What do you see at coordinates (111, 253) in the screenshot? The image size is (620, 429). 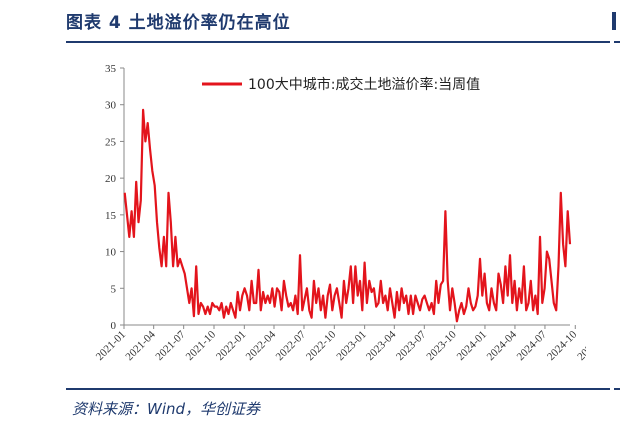 I see `y-tick-label: 10` at bounding box center [111, 253].